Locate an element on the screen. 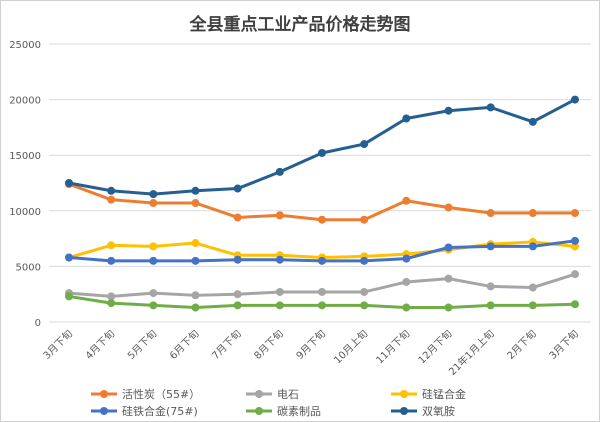 The height and width of the screenshot is (422, 600). x-tick-label: 12月下旬 is located at coordinates (434, 346).